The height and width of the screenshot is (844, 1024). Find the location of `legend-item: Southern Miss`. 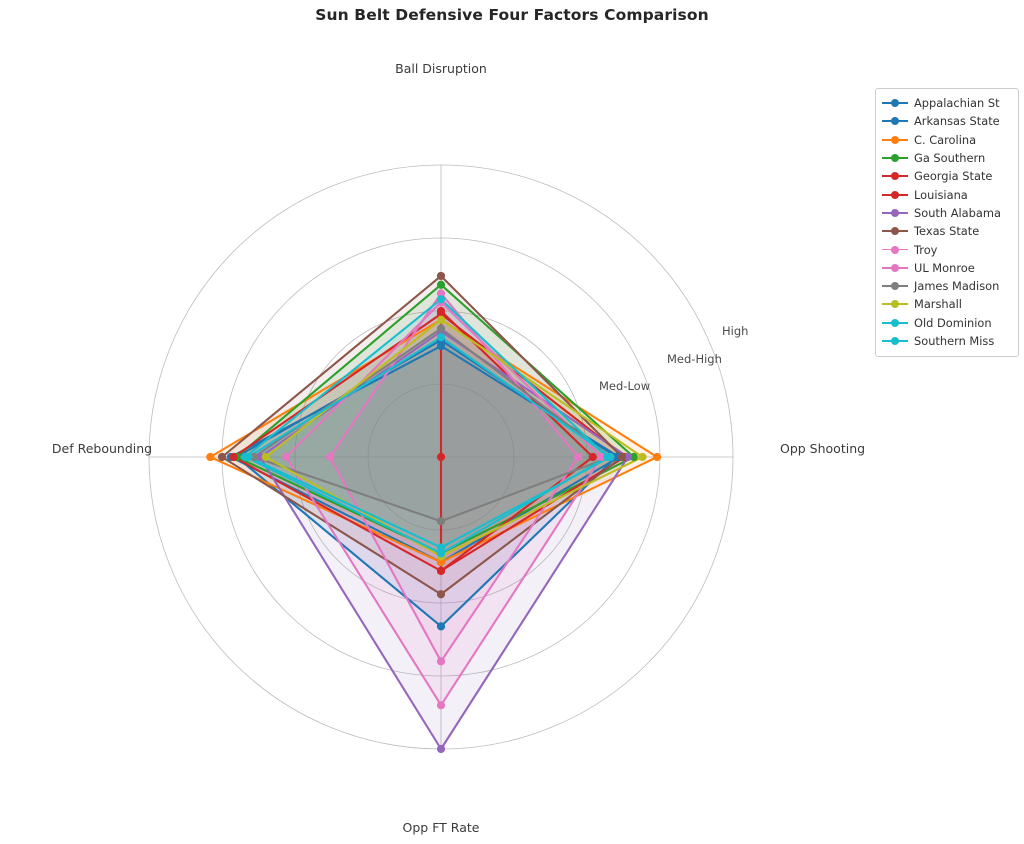

legend-item: Southern Miss is located at coordinates (947, 341).